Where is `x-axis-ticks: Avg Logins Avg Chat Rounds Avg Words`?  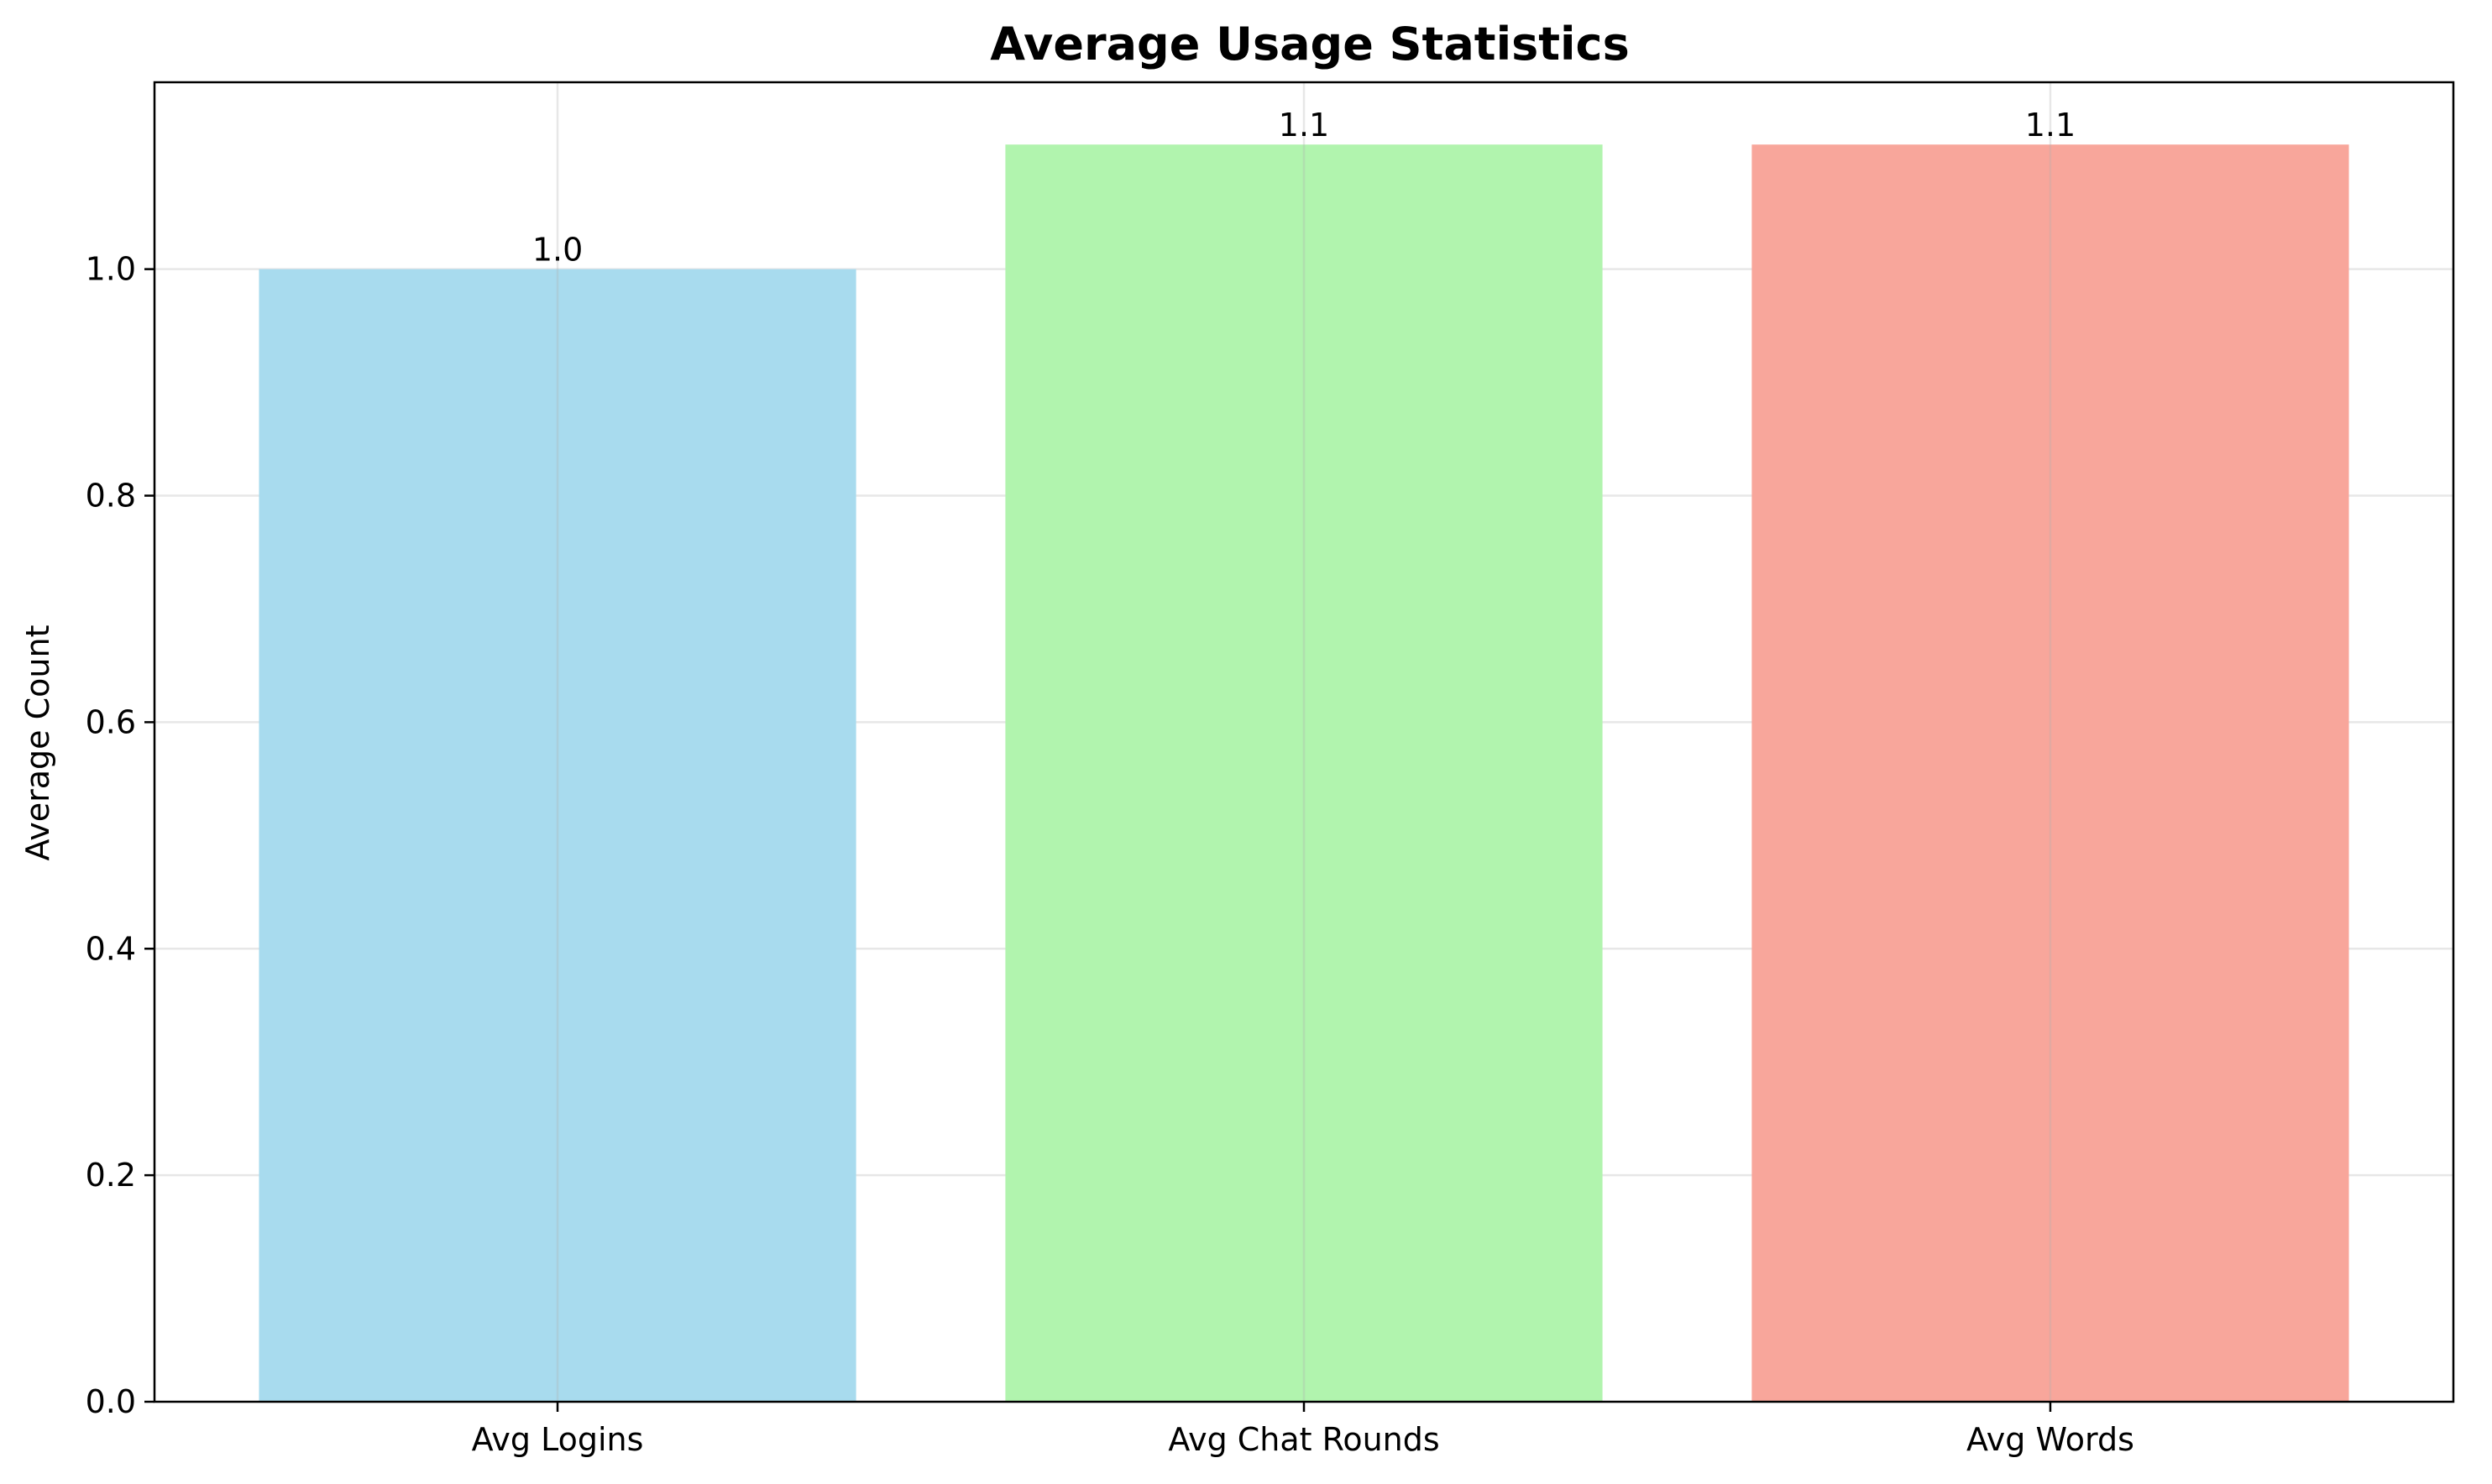
x-axis-ticks: Avg Logins Avg Chat Rounds Avg Words is located at coordinates (1303, 1430).